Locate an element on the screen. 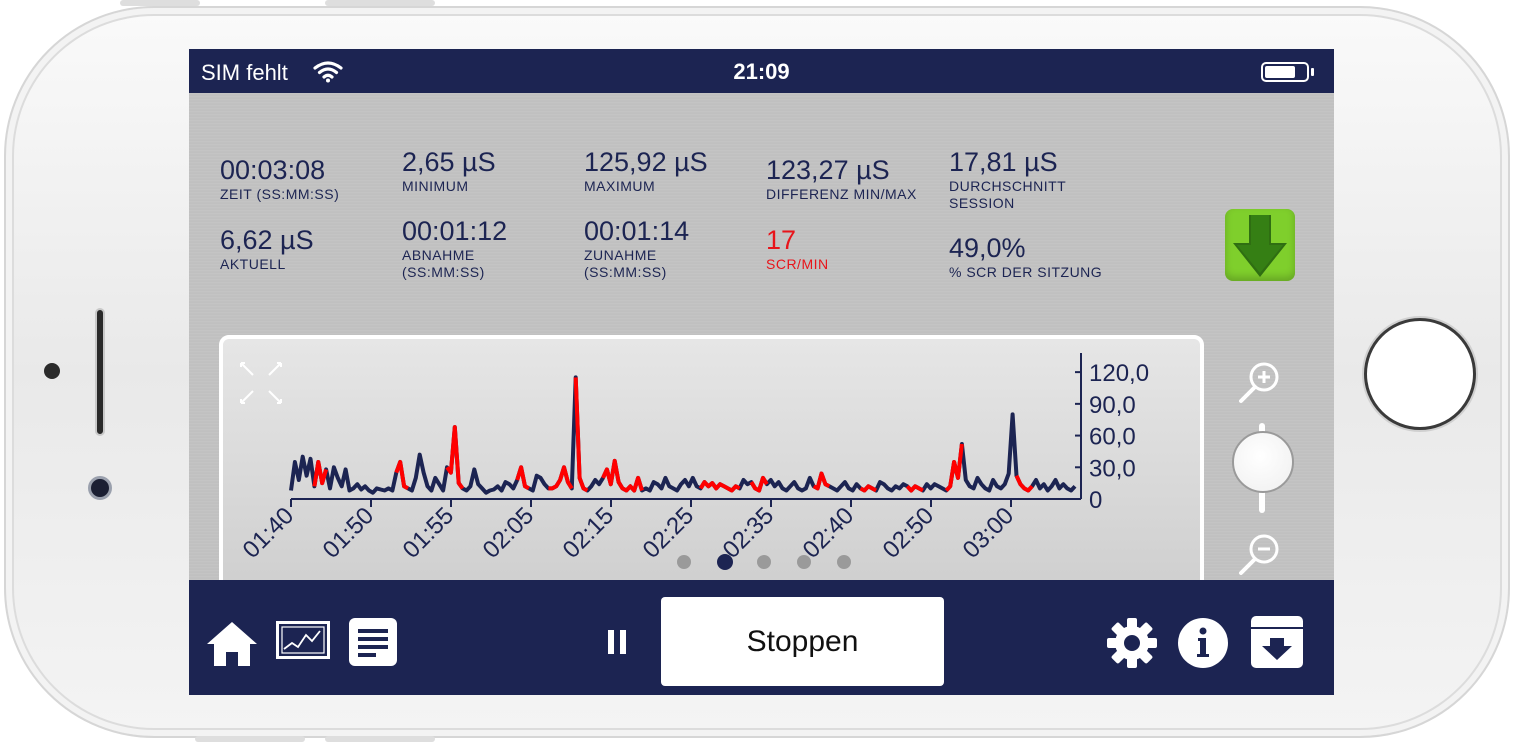  stat-time: 00:03:08 ZEIT (SS:MM:SS) is located at coordinates (279, 179).